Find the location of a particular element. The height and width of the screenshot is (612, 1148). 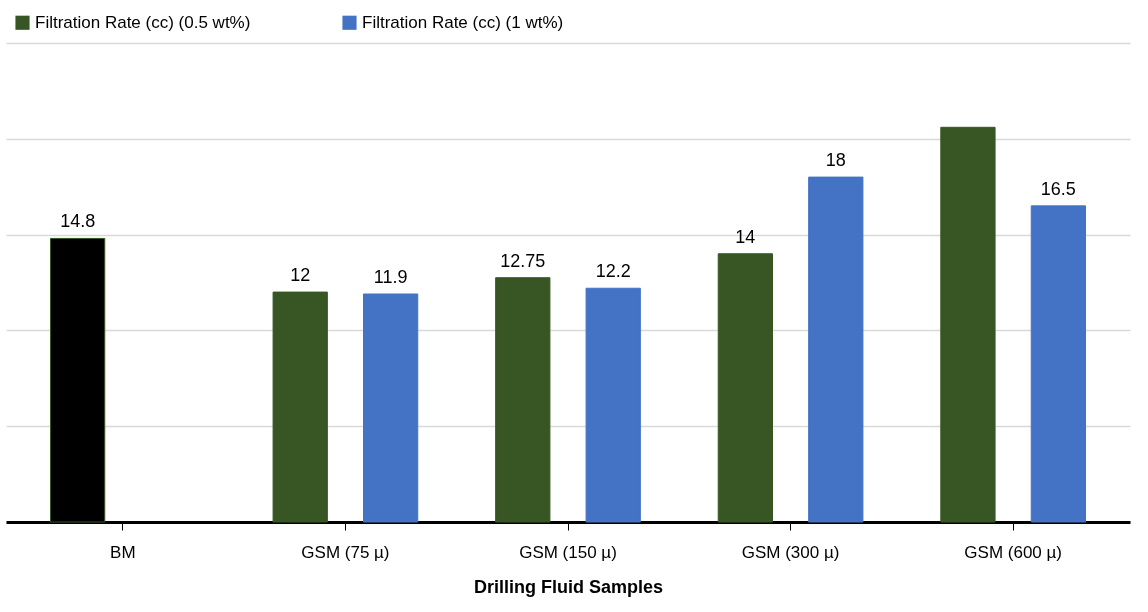

x-tick-label: GSM (150 µ) is located at coordinates (568, 552).